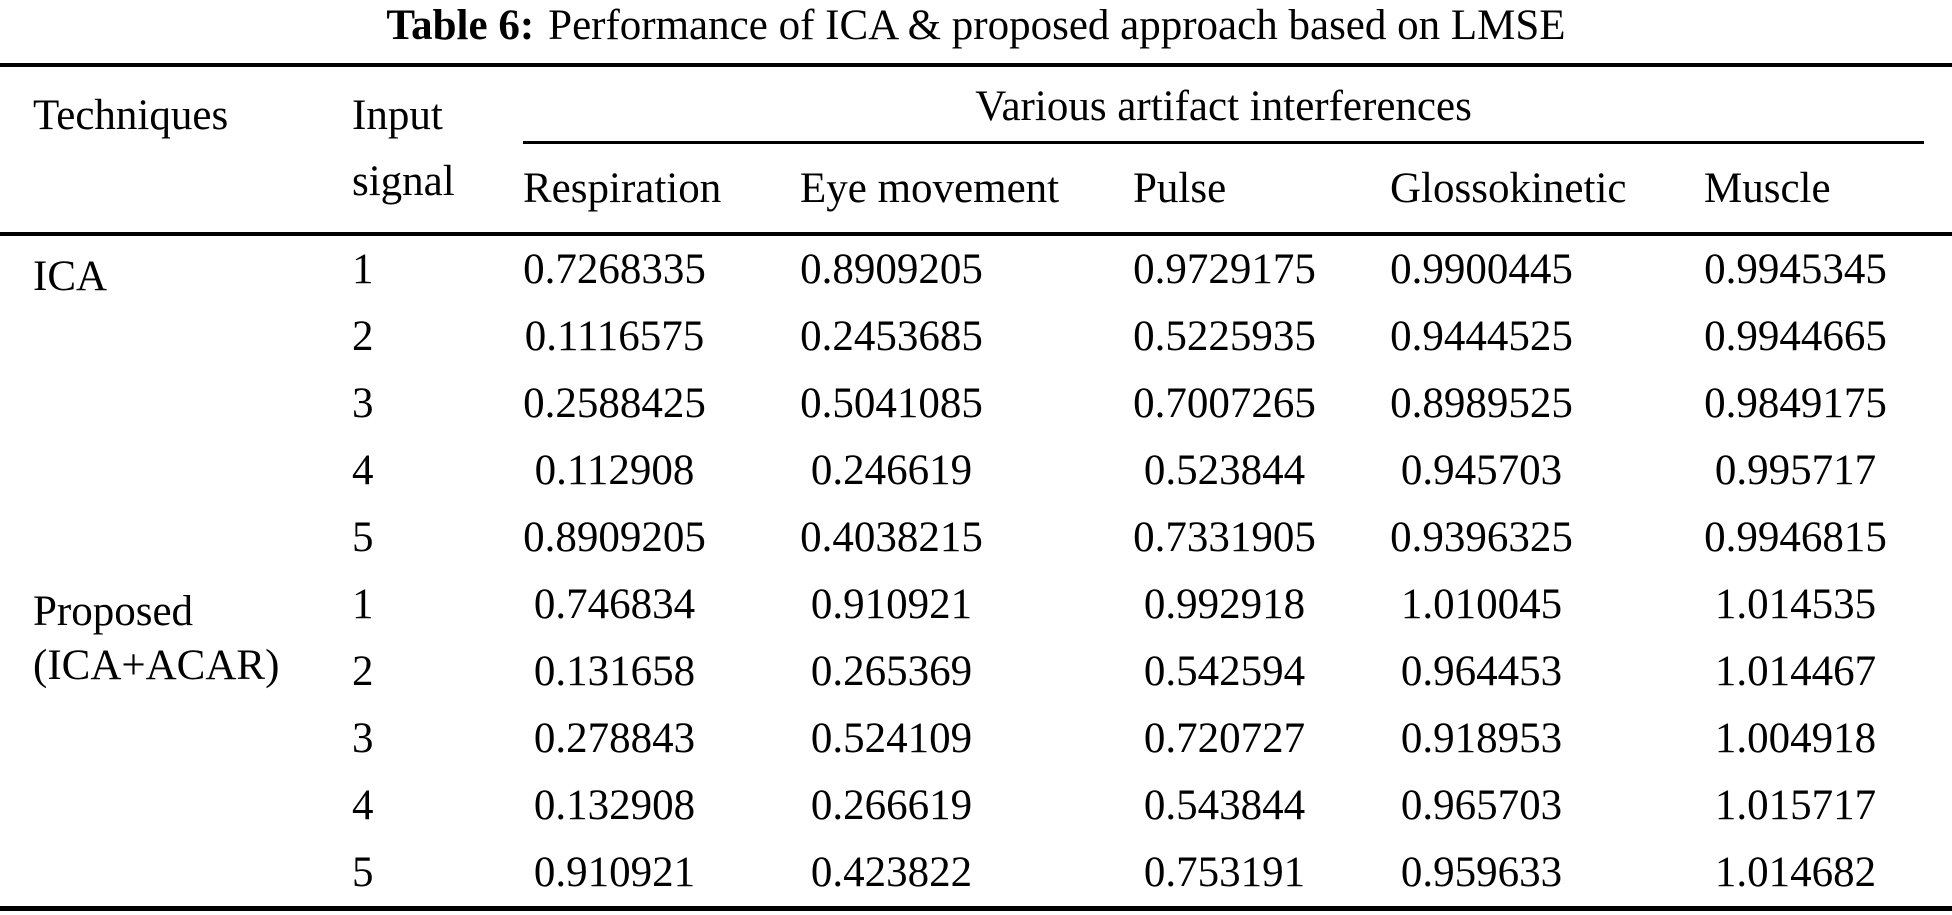  I want to click on value-cell: 0.4038215, so click(891, 537).